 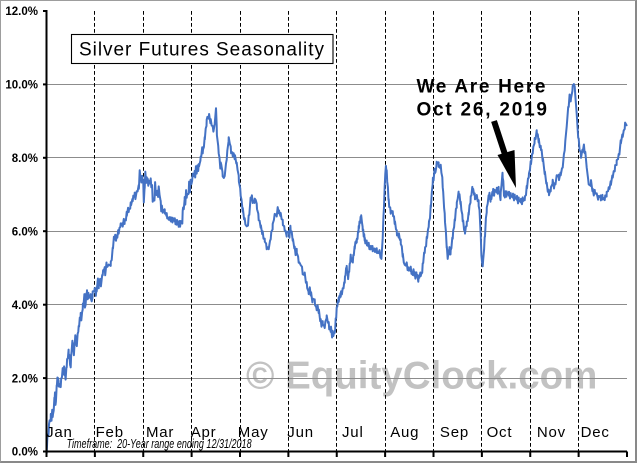 What do you see at coordinates (202, 49) in the screenshot?
I see `svg-text: Silver Futures Seasonality` at bounding box center [202, 49].